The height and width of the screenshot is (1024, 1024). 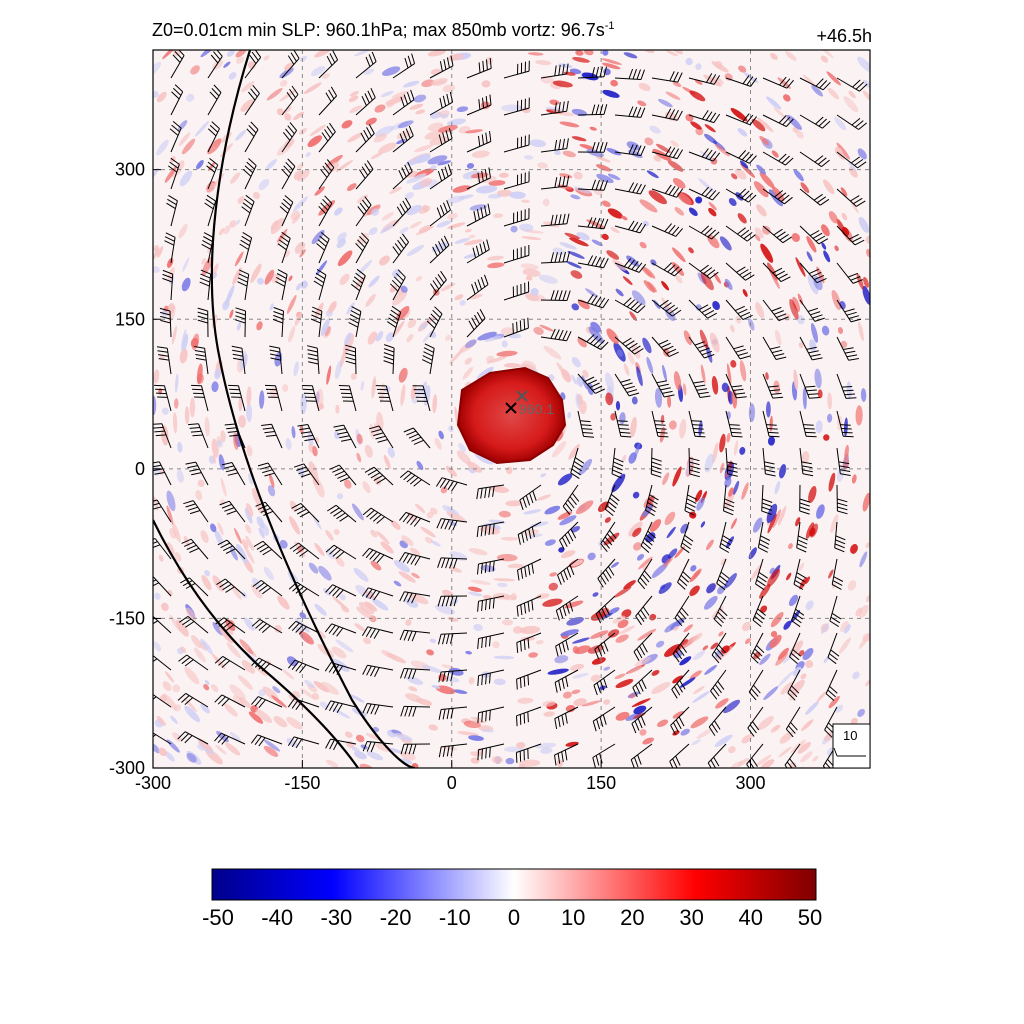 I want to click on storm-center-marker, so click(x=511, y=408).